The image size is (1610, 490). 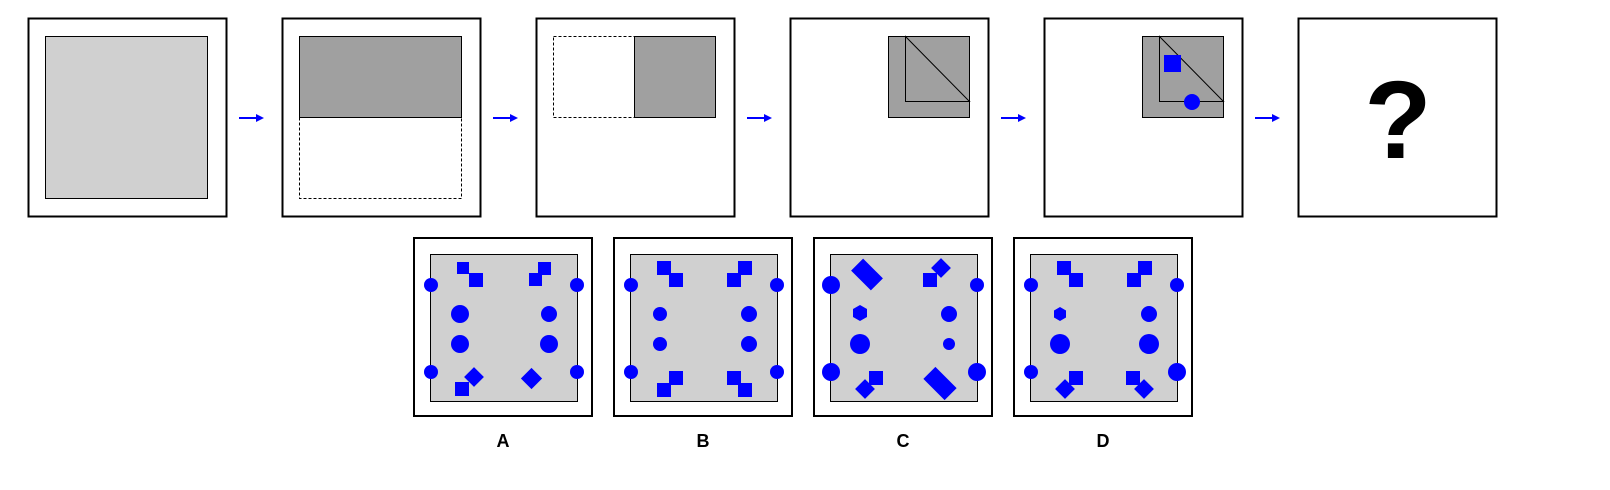 I want to click on option-b-label: B, so click(x=703, y=441).